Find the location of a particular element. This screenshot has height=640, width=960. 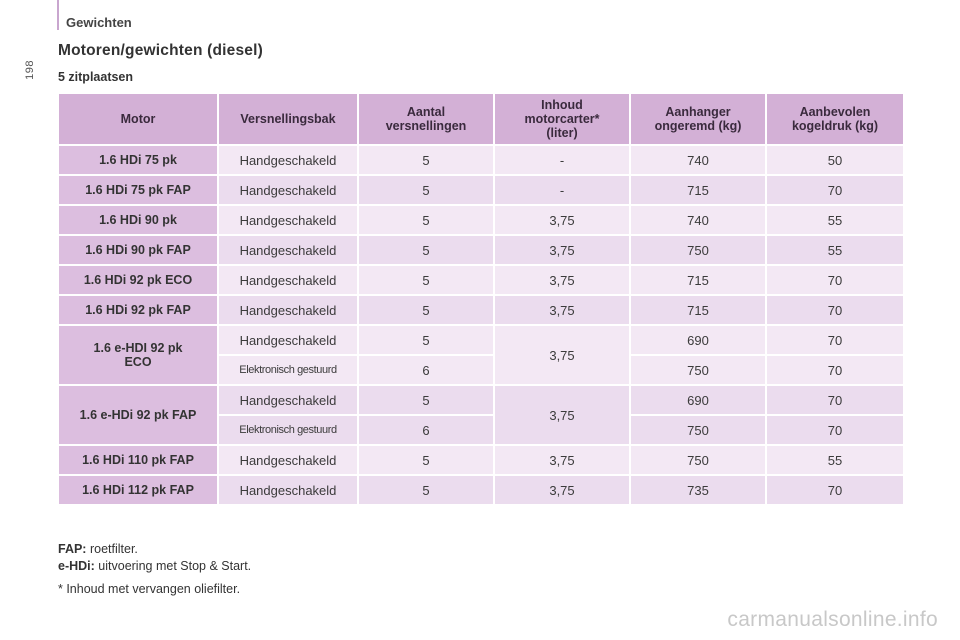

cell-motor: 1.6 HDi 75 pk is located at coordinates (138, 160).